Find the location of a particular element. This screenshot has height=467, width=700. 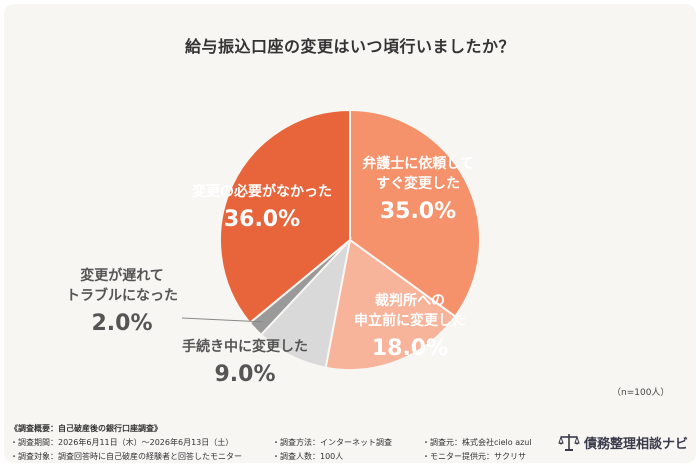

chart-title: 給与振込口座の変更はいつ頃行いましたか？ is located at coordinates (349, 46).